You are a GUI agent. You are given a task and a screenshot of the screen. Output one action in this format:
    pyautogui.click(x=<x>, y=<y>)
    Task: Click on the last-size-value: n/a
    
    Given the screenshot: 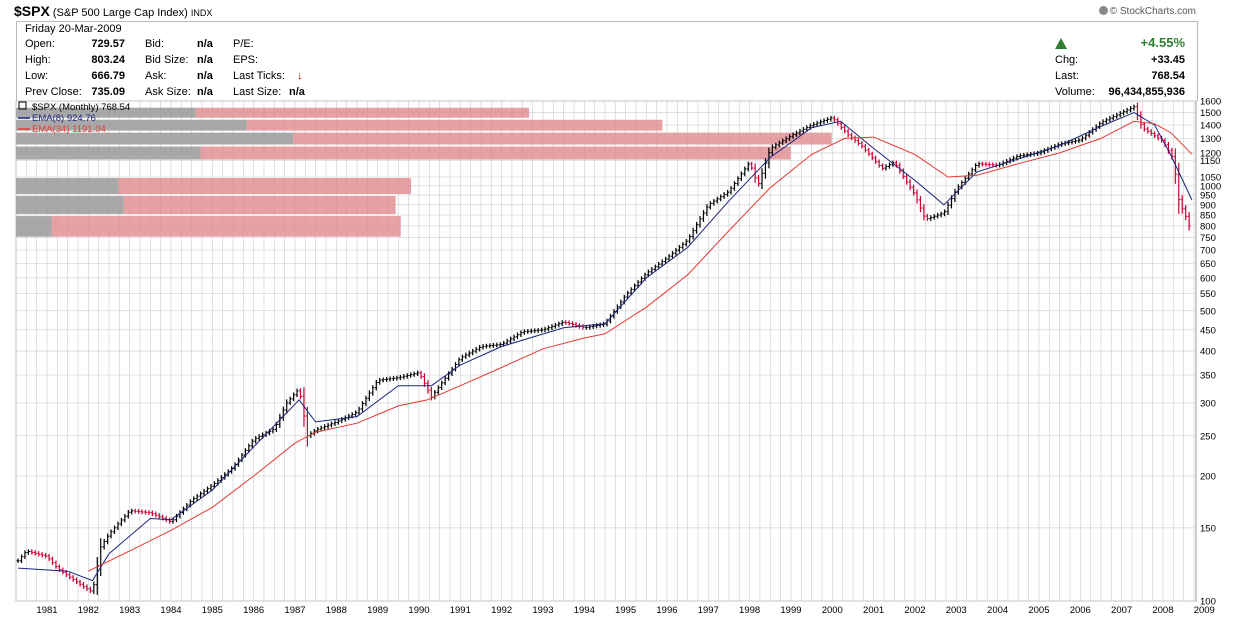 What is the action you would take?
    pyautogui.click(x=297, y=92)
    